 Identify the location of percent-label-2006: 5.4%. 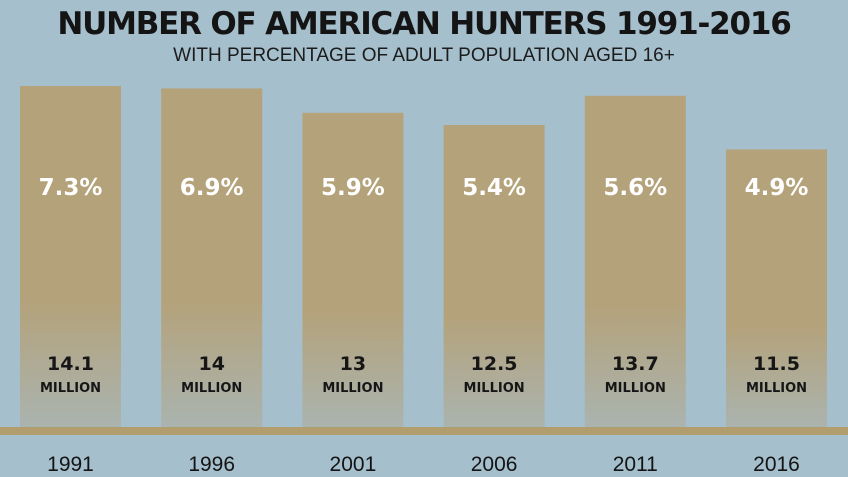
(494, 188).